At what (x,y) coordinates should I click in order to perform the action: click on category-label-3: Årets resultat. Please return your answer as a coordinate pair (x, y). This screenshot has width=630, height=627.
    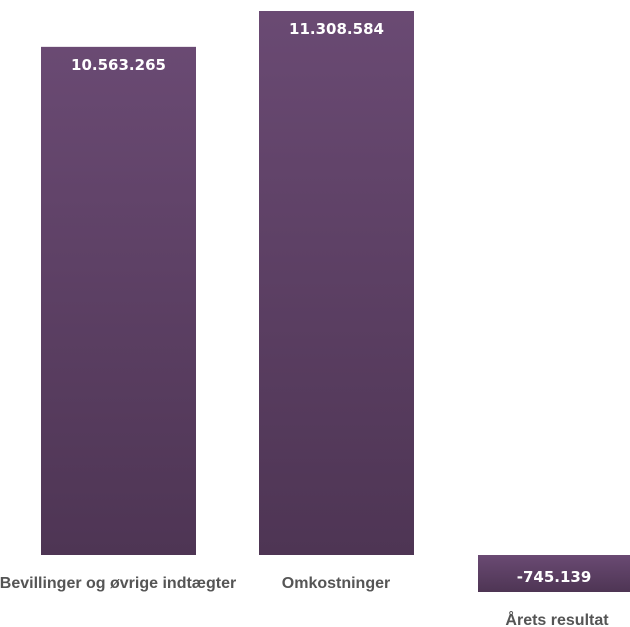
    Looking at the image, I should click on (557, 618).